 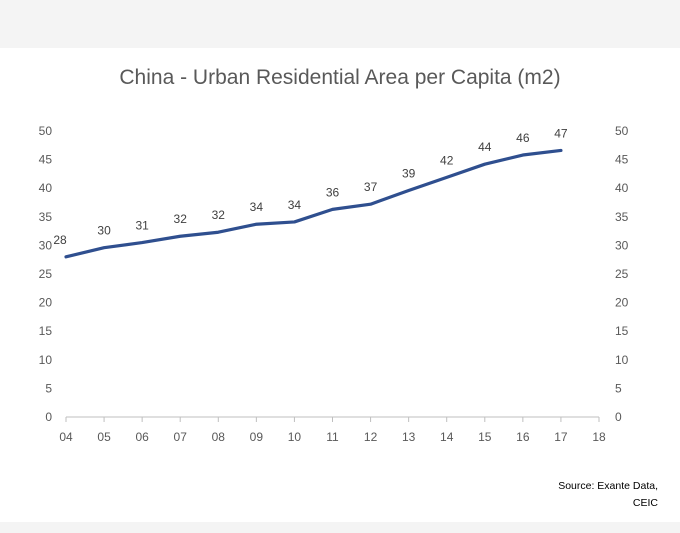 I want to click on x-tick-label: 09, so click(x=257, y=437).